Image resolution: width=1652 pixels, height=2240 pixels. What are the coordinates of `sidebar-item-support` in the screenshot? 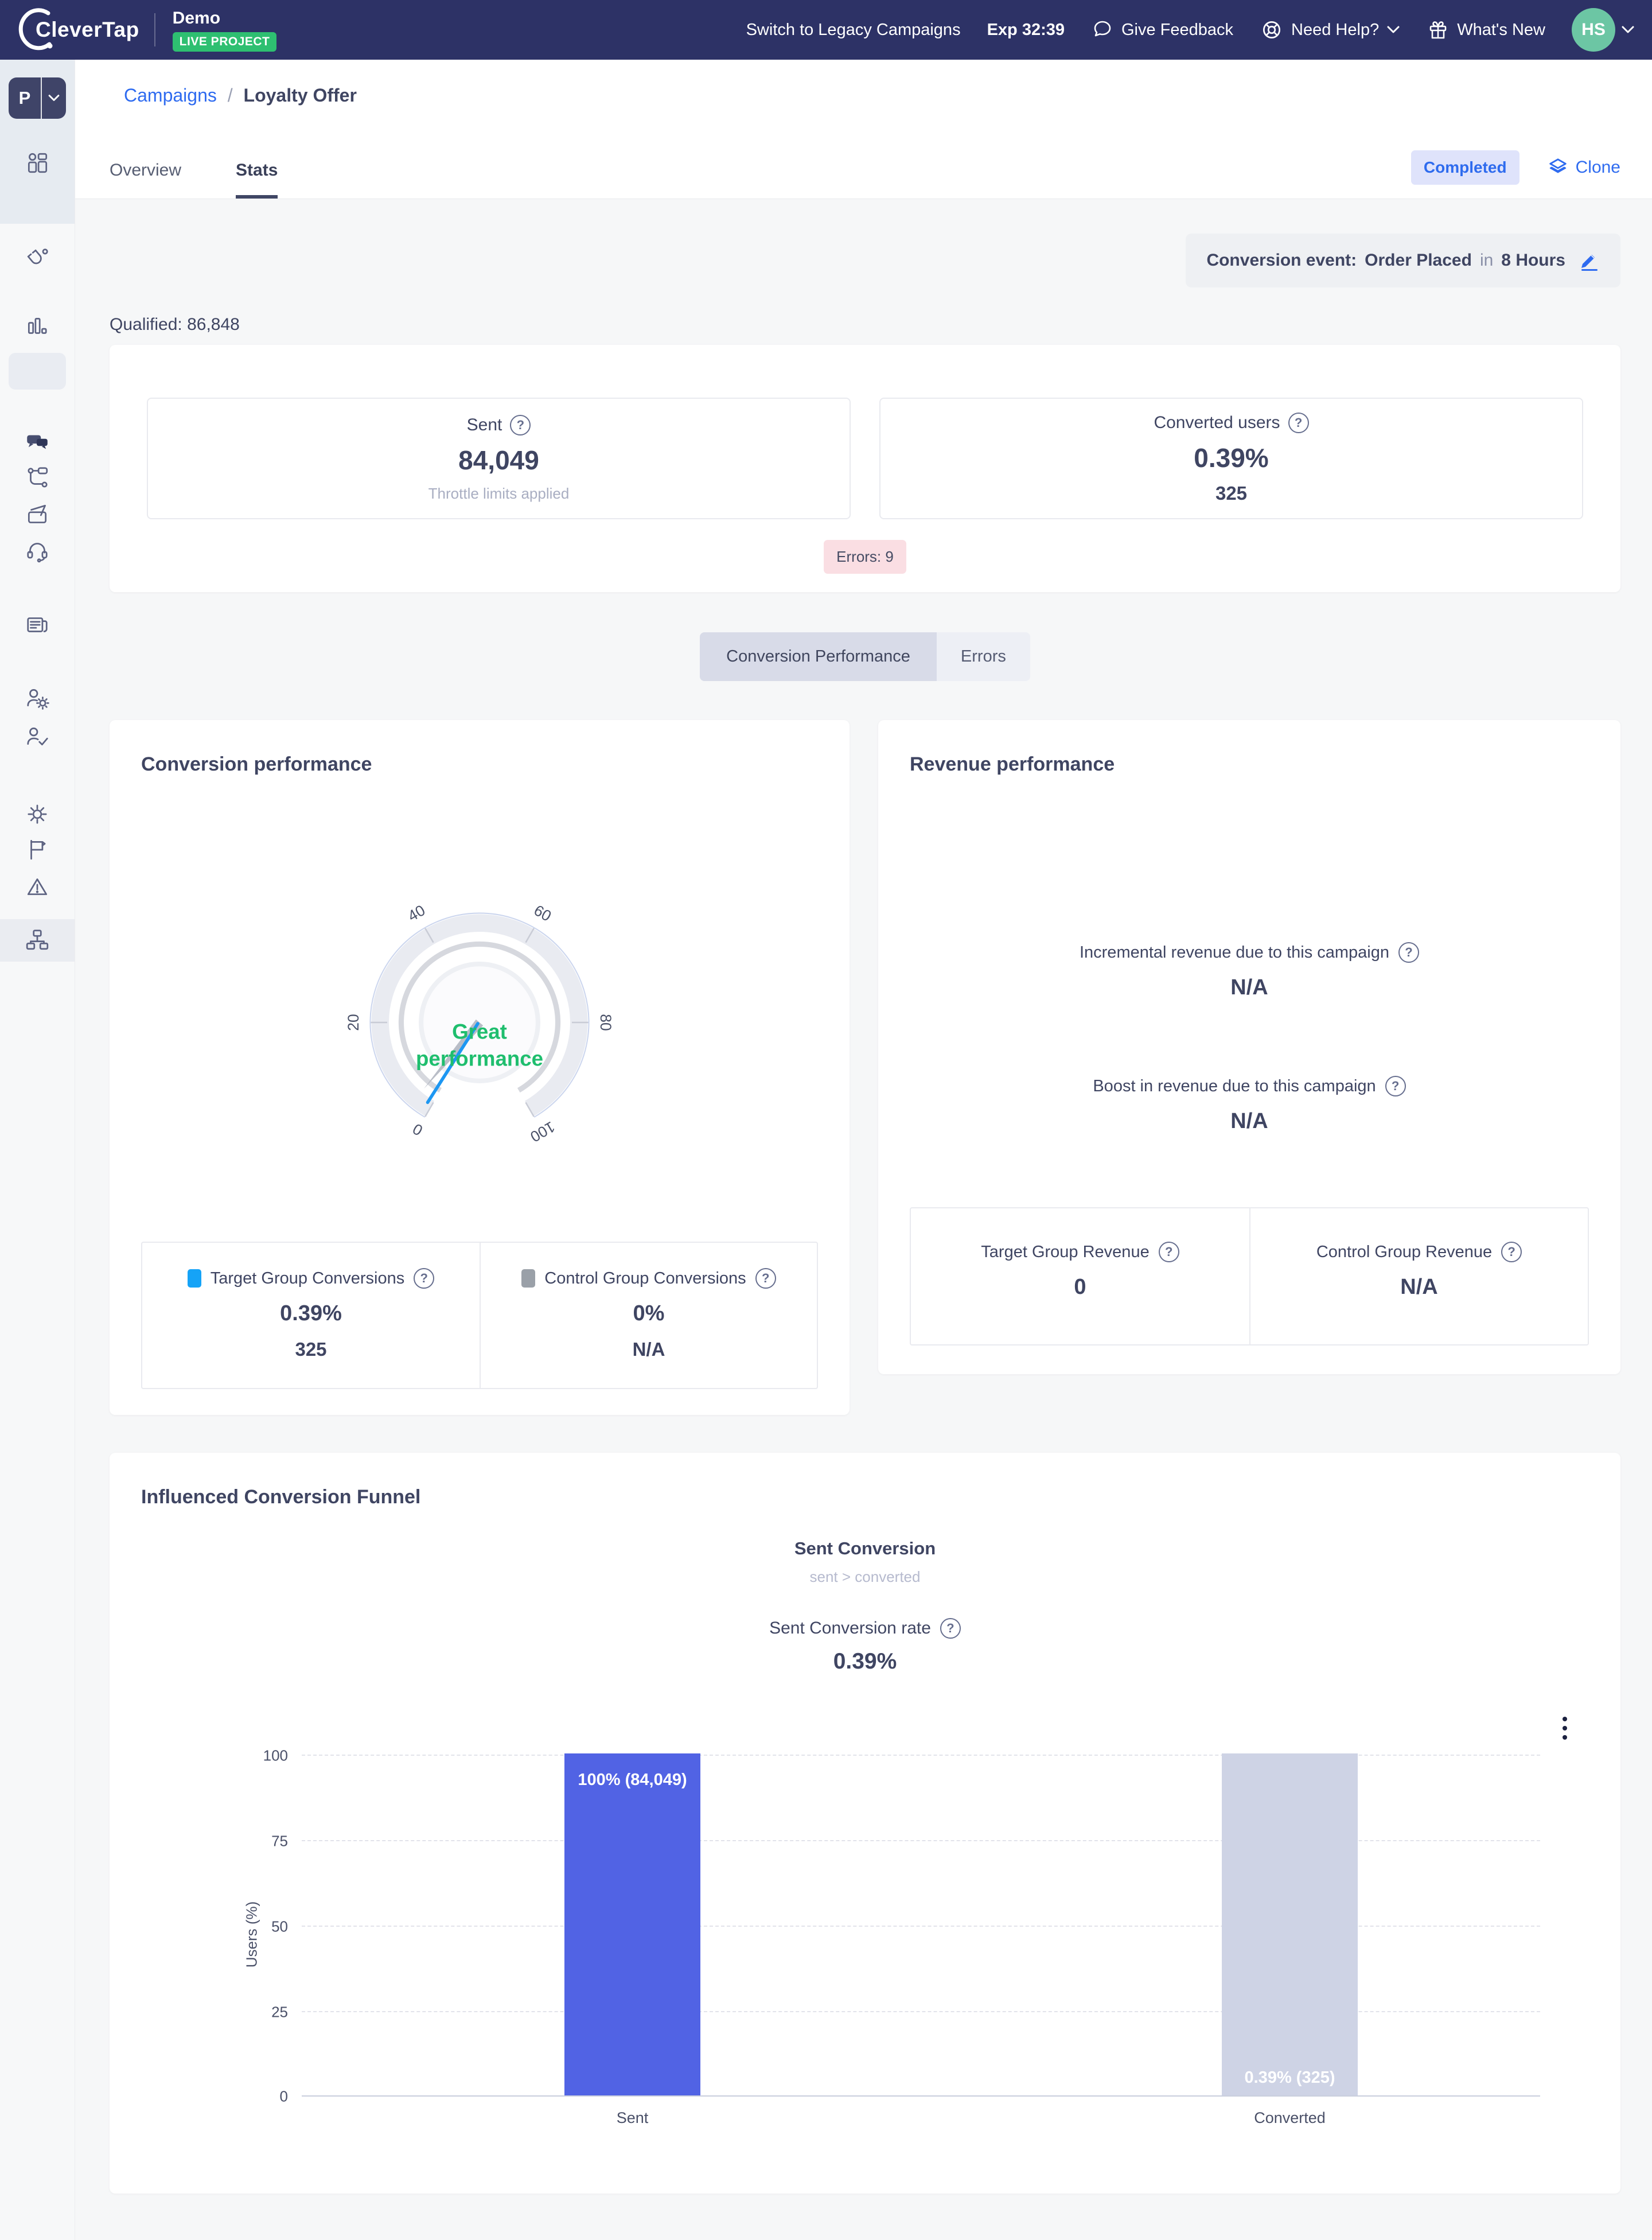 It's located at (37, 550).